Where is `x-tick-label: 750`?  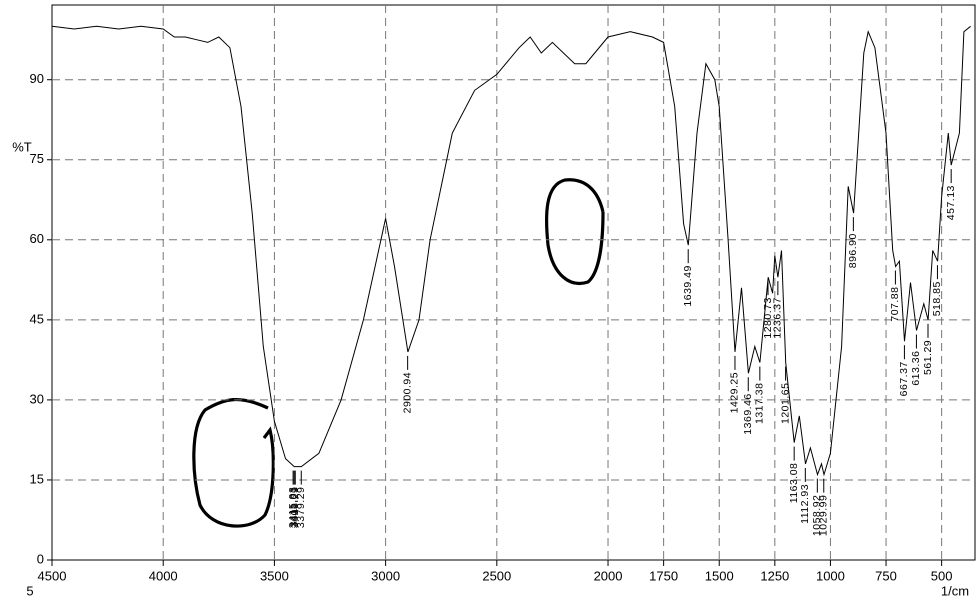
x-tick-label: 750 is located at coordinates (886, 575).